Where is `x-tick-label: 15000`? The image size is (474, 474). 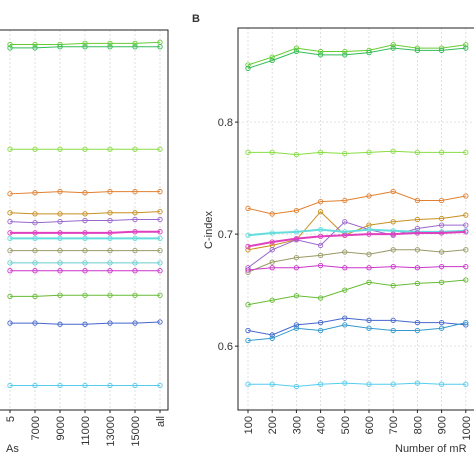
x-tick-label: 15000 is located at coordinates (136, 431).